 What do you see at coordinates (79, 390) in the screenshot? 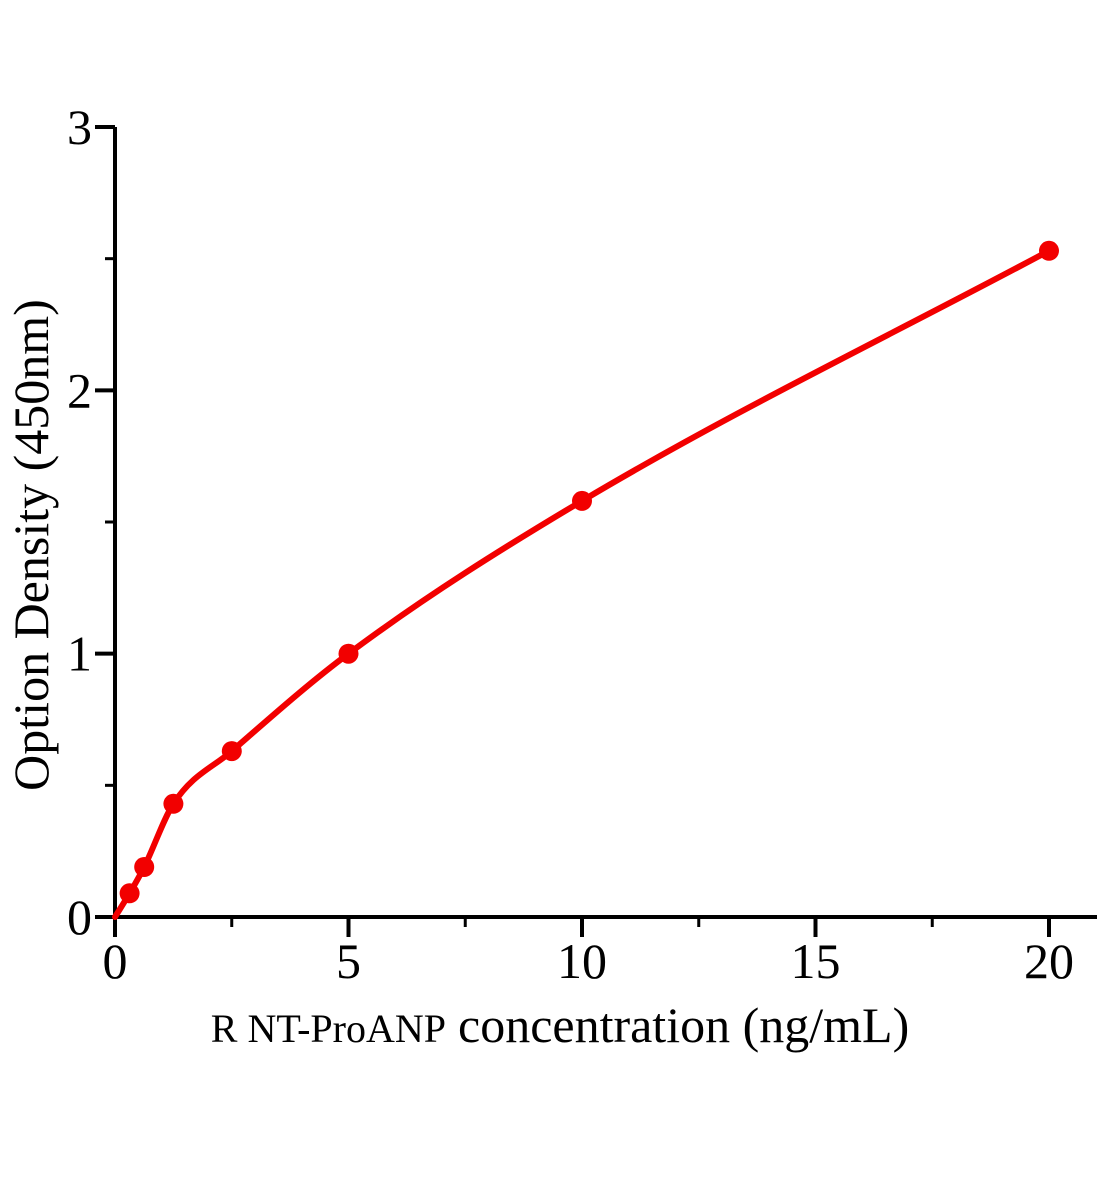
I see `y-tick-label: 2` at bounding box center [79, 390].